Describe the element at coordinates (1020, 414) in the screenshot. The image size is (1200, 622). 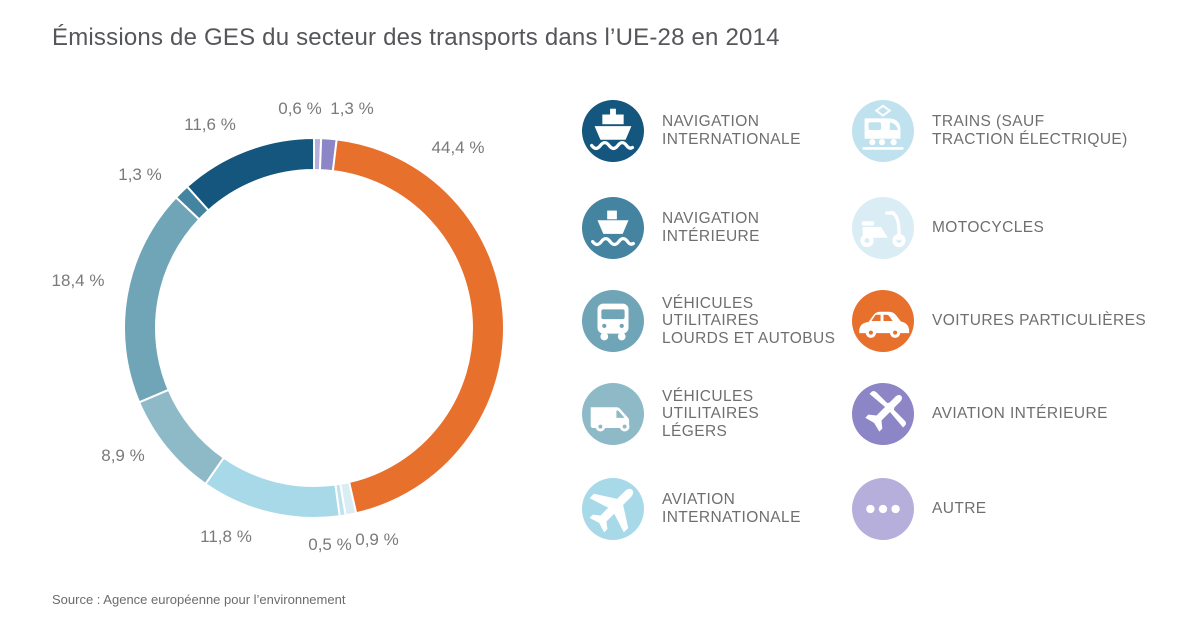
I see `legend-label: AVIATION INTÉRIEURE` at that location.